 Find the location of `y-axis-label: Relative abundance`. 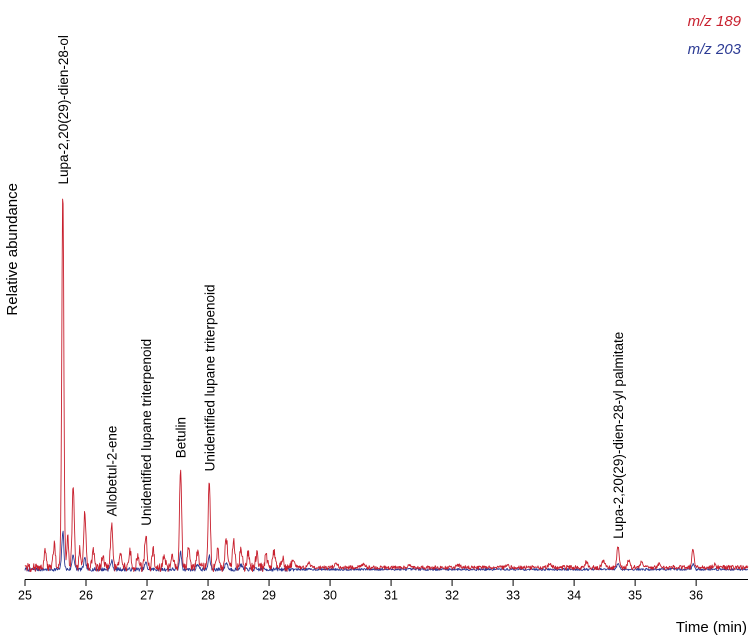

y-axis-label: Relative abundance is located at coordinates (12, 249).